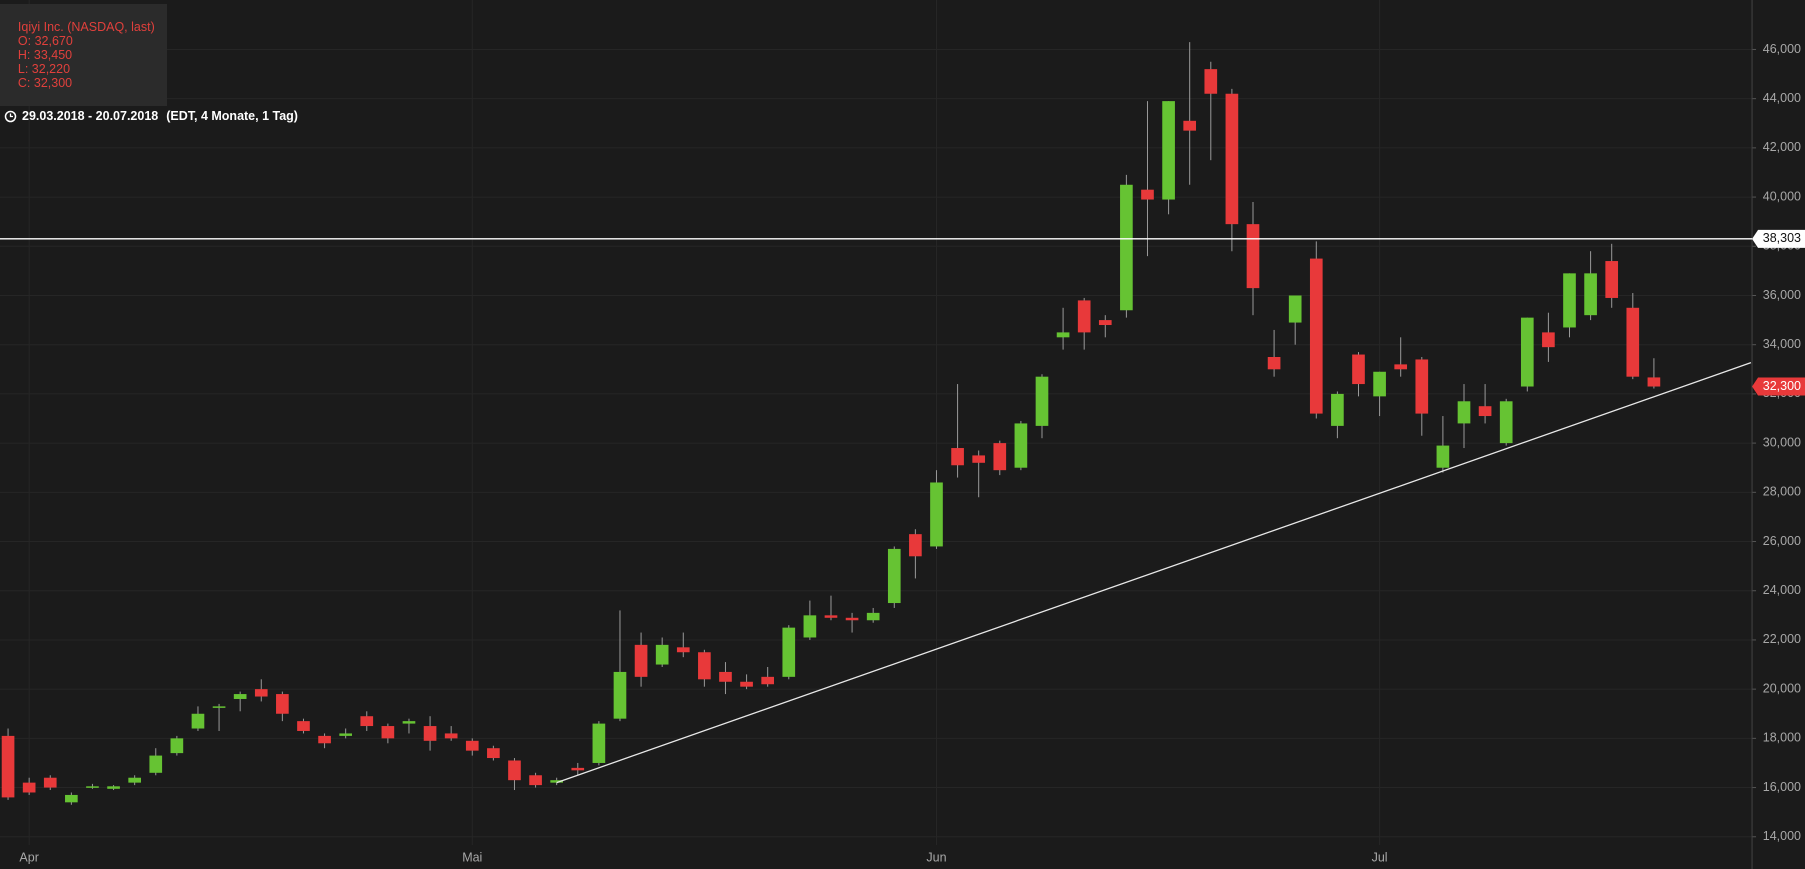 This screenshot has height=869, width=1805. I want to click on date-range: 29.03.2018 - 20.07.2018, so click(90, 116).